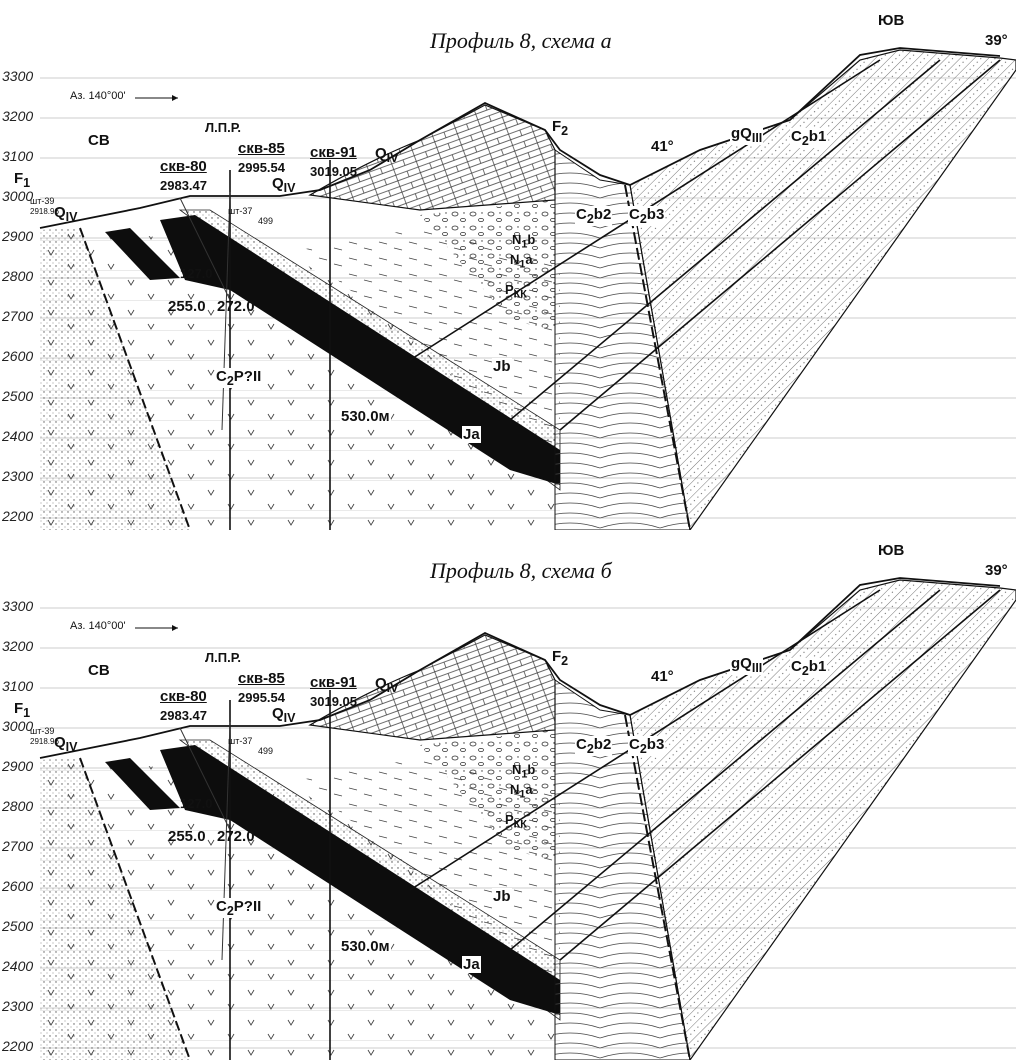  What do you see at coordinates (516, 291) in the screenshot?
I see `pkk-label: PКК` at bounding box center [516, 291].